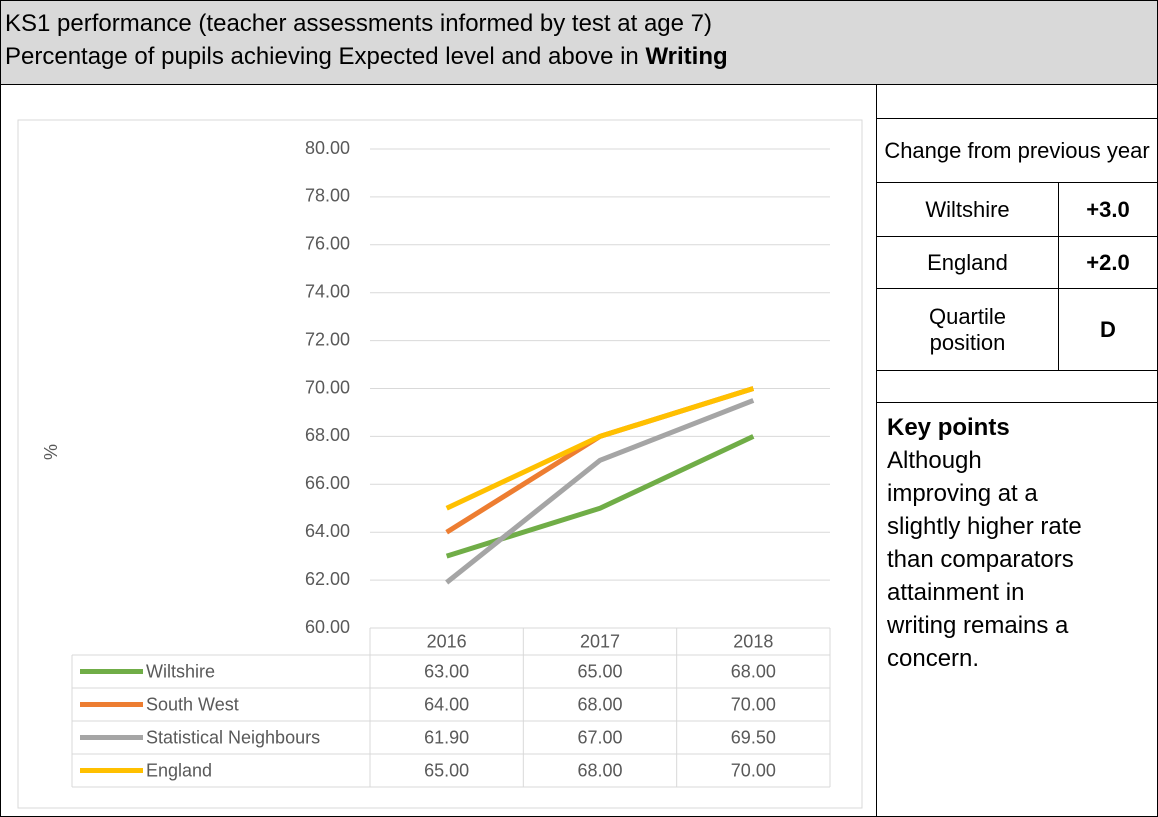 This screenshot has height=817, width=1158. I want to click on row-label: England, so click(967, 262).